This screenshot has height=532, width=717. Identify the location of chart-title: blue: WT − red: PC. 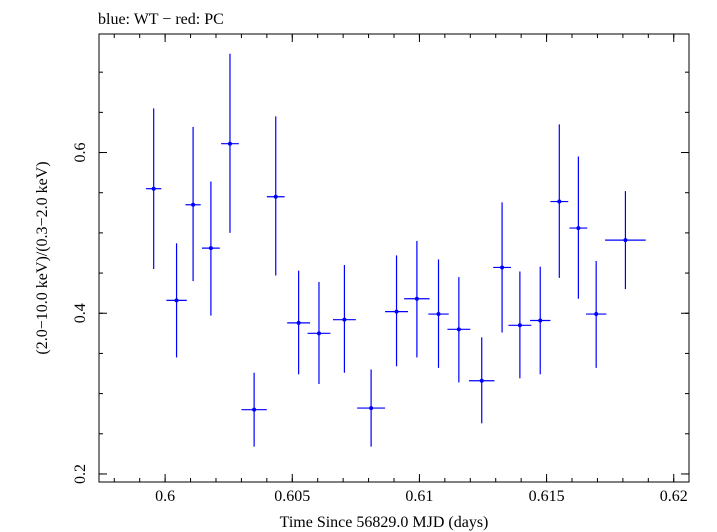
(161, 19).